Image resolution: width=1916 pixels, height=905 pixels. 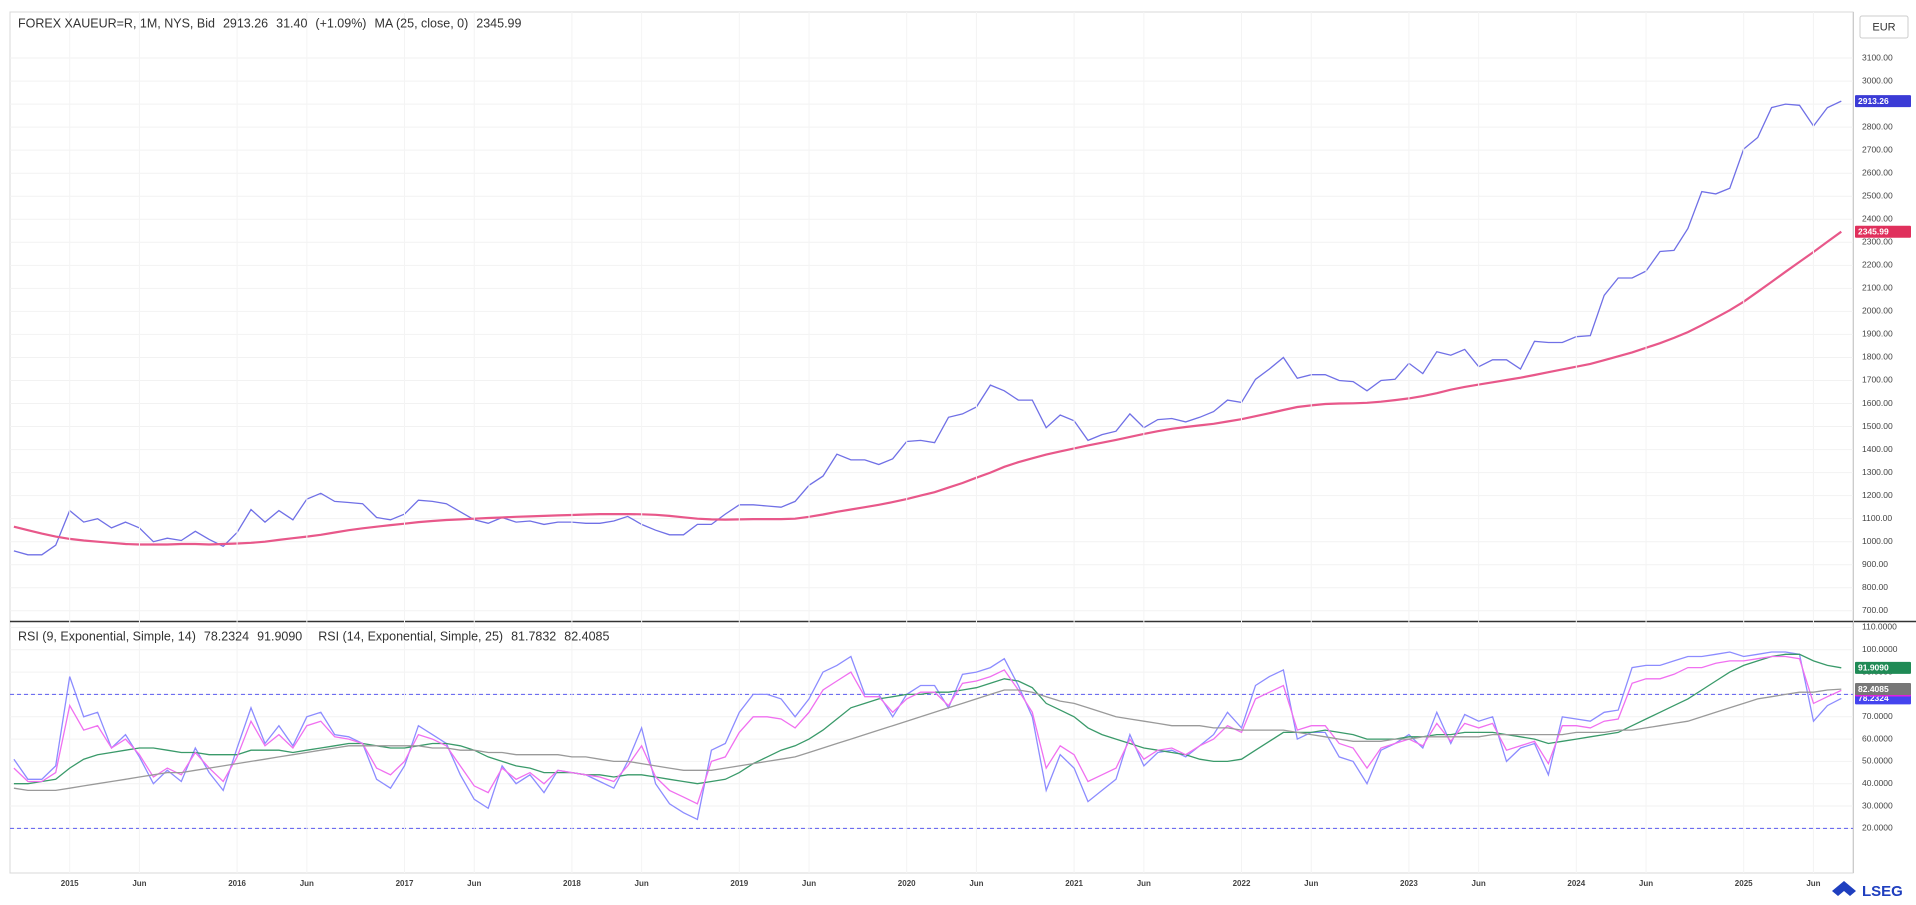 What do you see at coordinates (1409, 883) in the screenshot?
I see `x-tick-label: 2023` at bounding box center [1409, 883].